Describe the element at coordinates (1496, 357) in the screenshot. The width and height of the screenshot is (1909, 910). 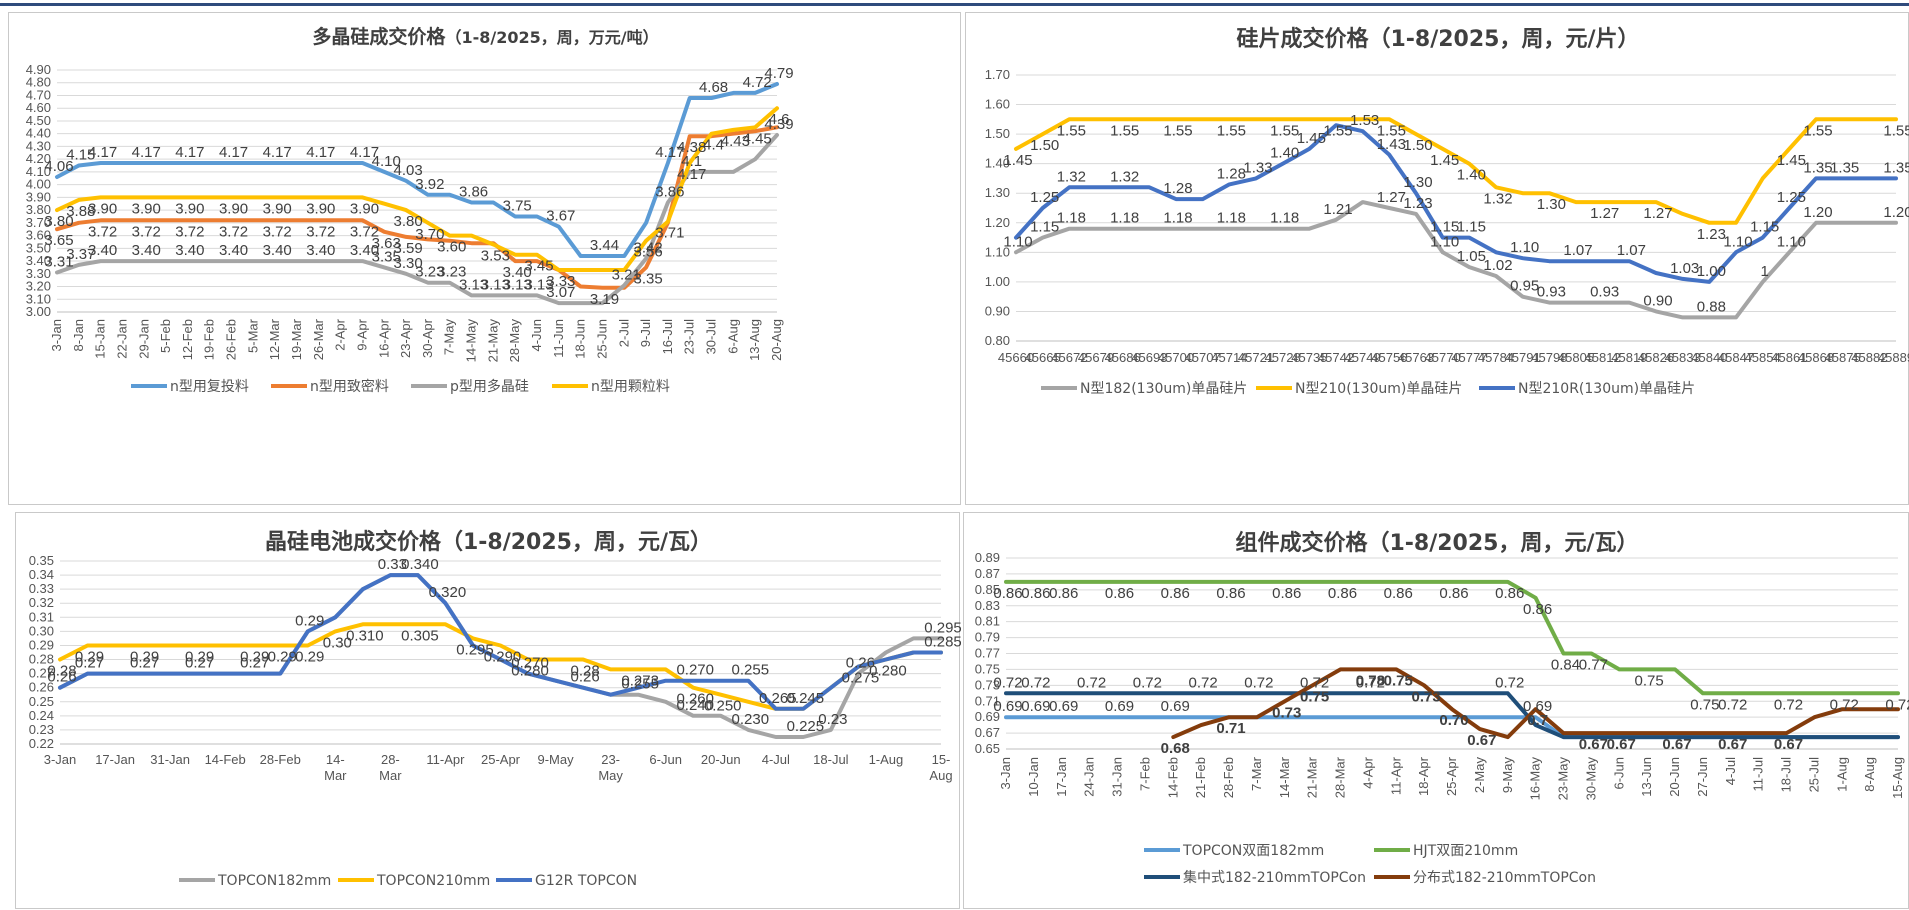
I see `x-tick-label: 45784` at that location.